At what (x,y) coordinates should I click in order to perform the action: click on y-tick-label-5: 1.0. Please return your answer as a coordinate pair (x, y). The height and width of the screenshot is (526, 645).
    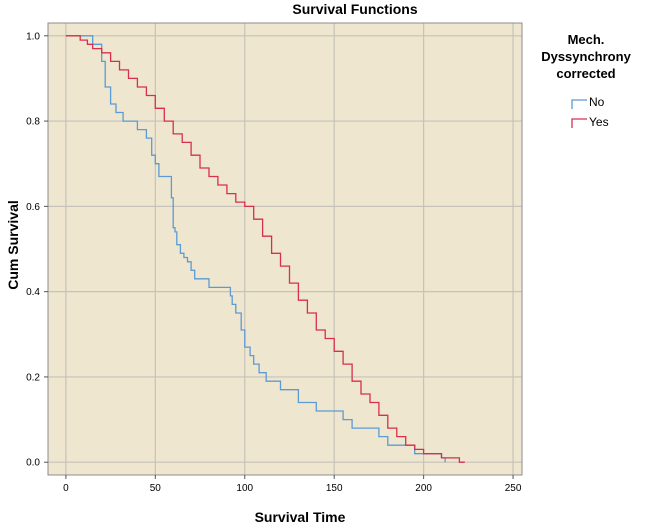
    Looking at the image, I should click on (33, 36).